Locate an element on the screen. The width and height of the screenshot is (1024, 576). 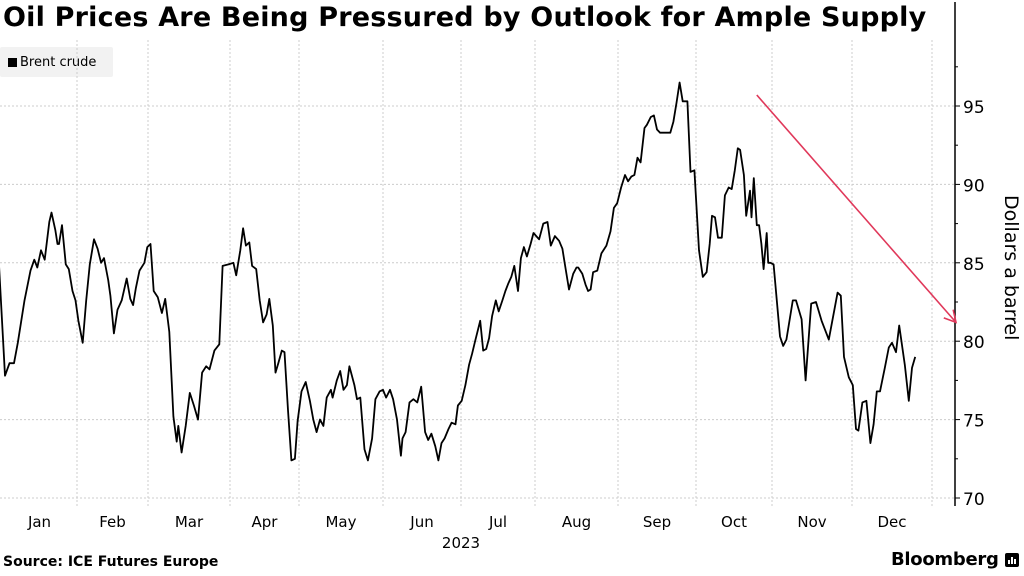
x-tick-label: Nov is located at coordinates (811, 522).